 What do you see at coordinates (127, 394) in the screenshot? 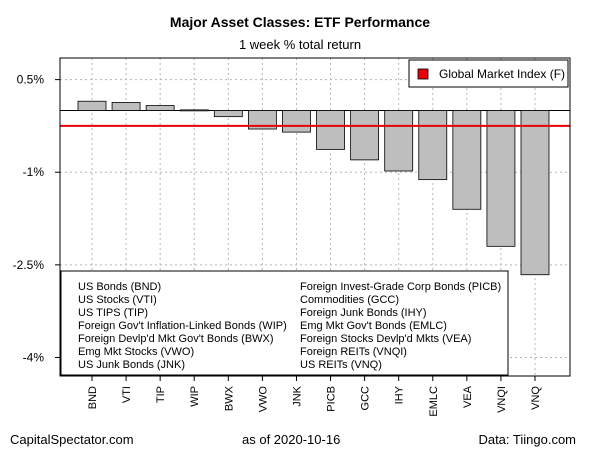
I see `x-tick-label: VTI` at bounding box center [127, 394].